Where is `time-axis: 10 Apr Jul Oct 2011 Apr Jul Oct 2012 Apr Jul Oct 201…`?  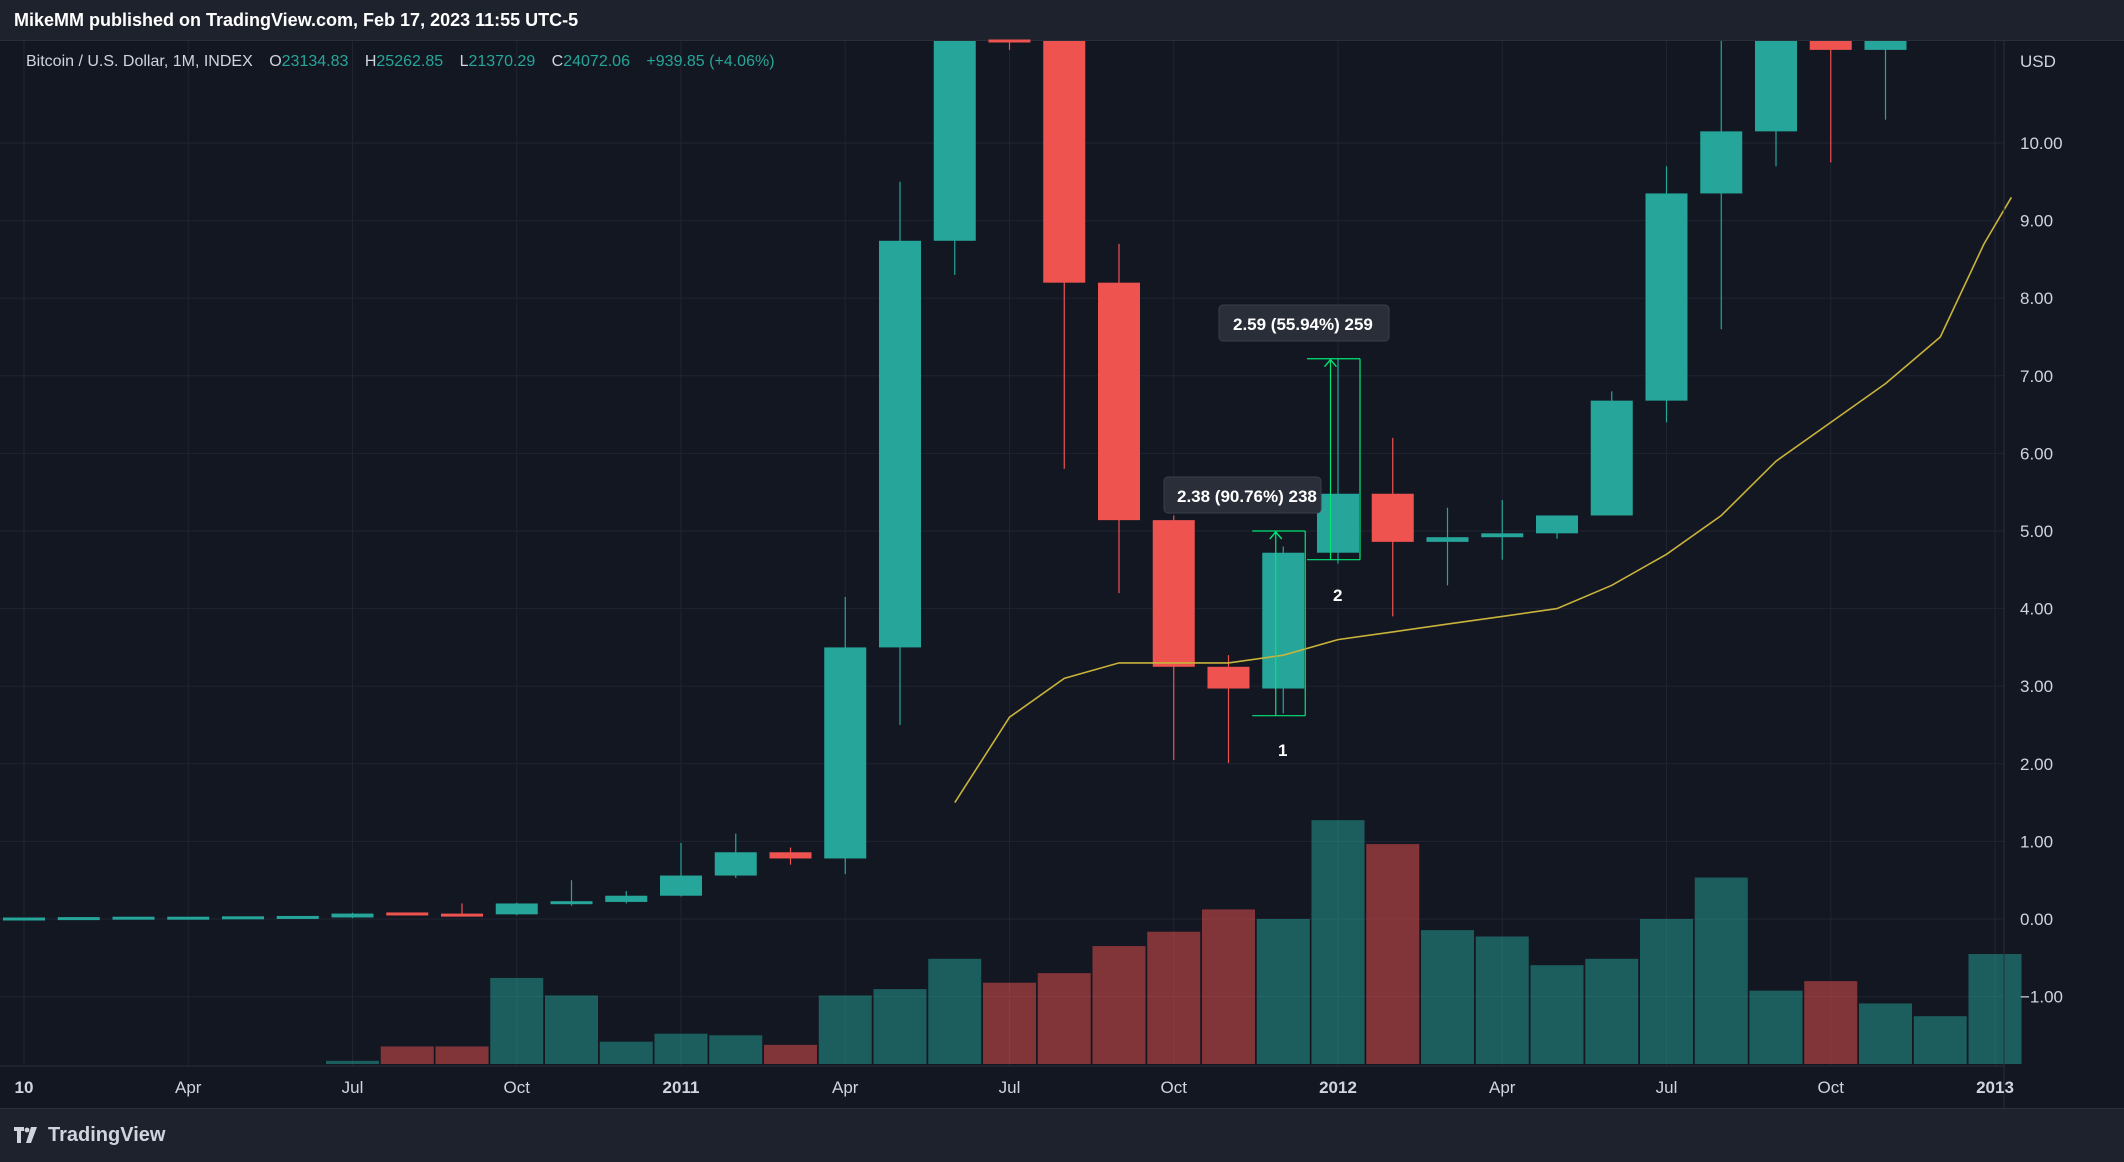 time-axis: 10 Apr Jul Oct 2011 Apr Jul Oct 2012 Apr Jul Oct 201… is located at coordinates (1007, 1081).